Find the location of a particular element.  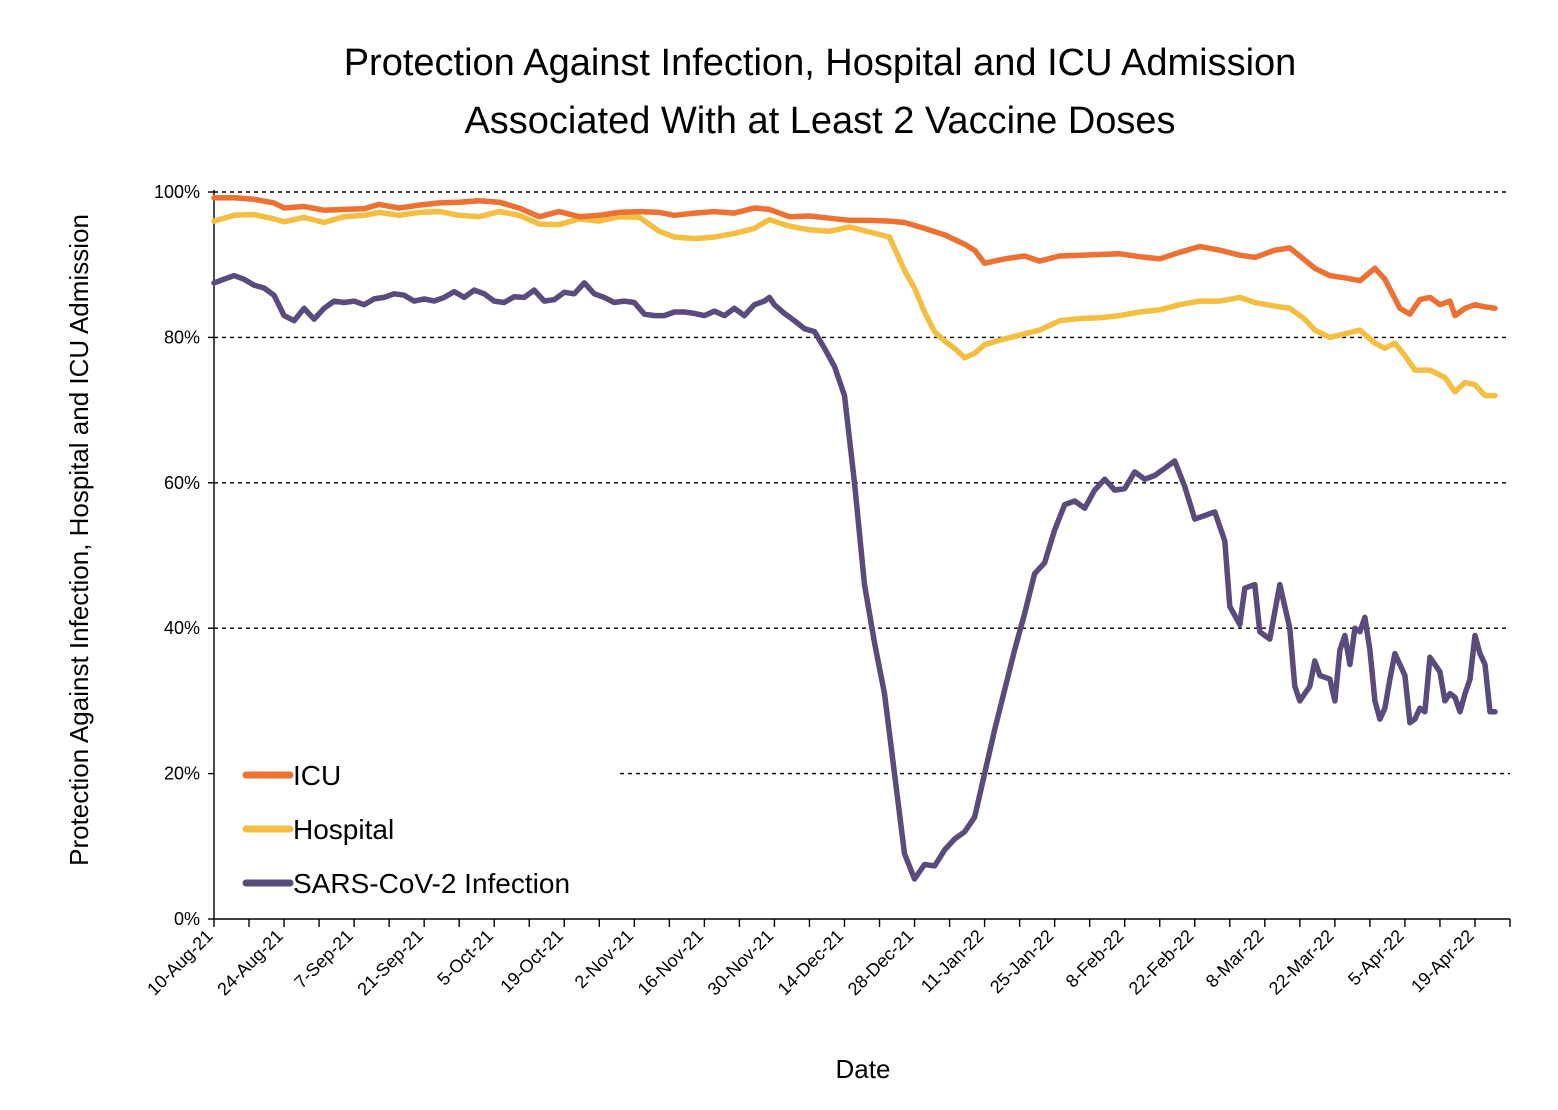

x-tick-label: 2-Nov-21 is located at coordinates (604, 959).